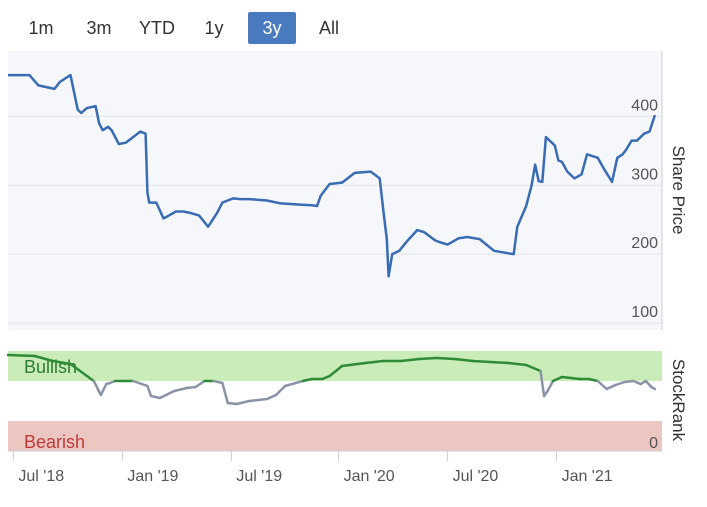  What do you see at coordinates (272, 28) in the screenshot?
I see `range-button-3y: 3y` at bounding box center [272, 28].